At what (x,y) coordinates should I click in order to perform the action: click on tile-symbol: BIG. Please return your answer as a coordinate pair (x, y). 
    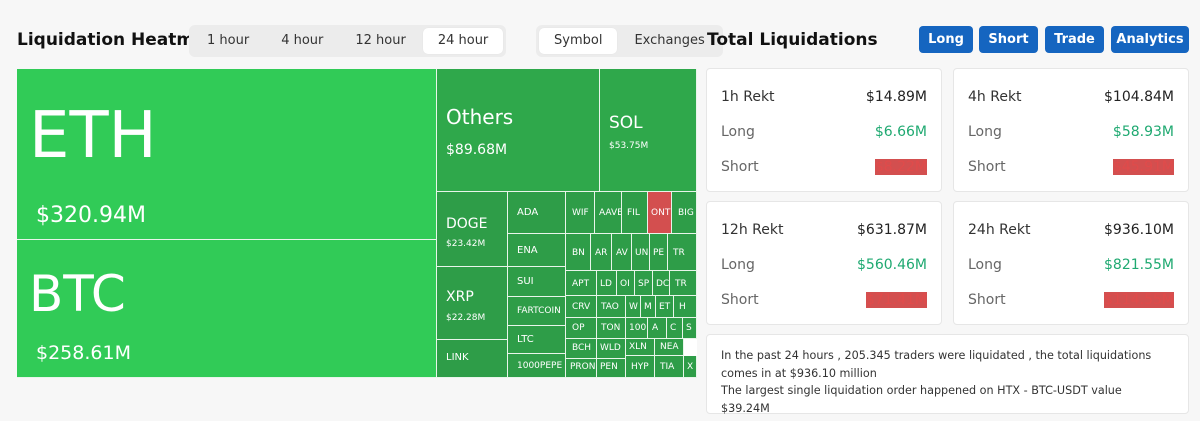
    Looking at the image, I should click on (686, 213).